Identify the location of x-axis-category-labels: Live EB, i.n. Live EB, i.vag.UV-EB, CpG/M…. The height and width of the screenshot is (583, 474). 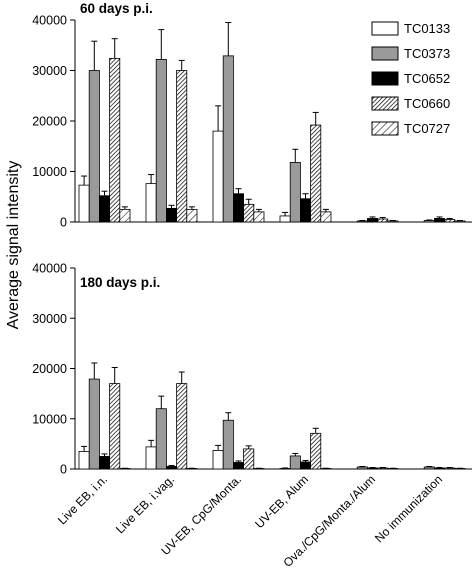
(250, 521).